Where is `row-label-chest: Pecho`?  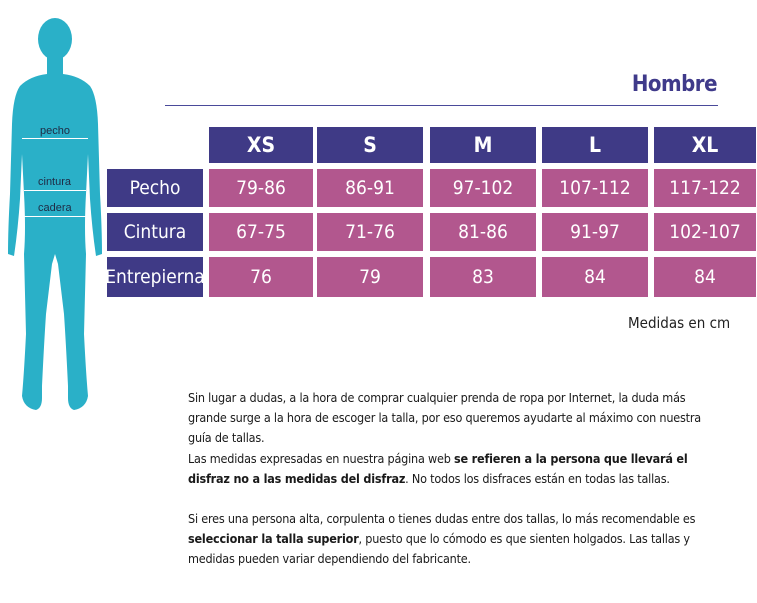 row-label-chest: Pecho is located at coordinates (155, 188).